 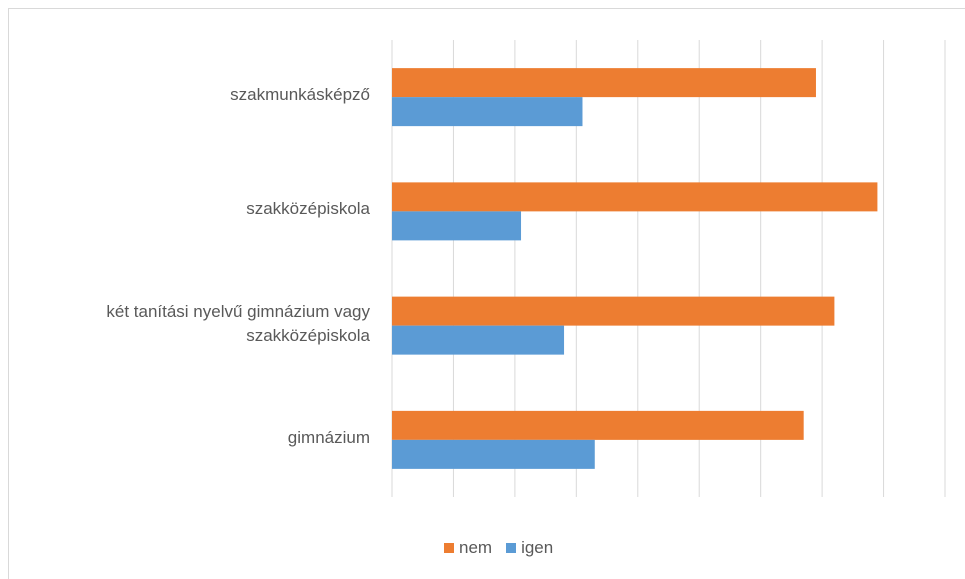 I want to click on category-label: szakmunkásképző, so click(x=300, y=95).